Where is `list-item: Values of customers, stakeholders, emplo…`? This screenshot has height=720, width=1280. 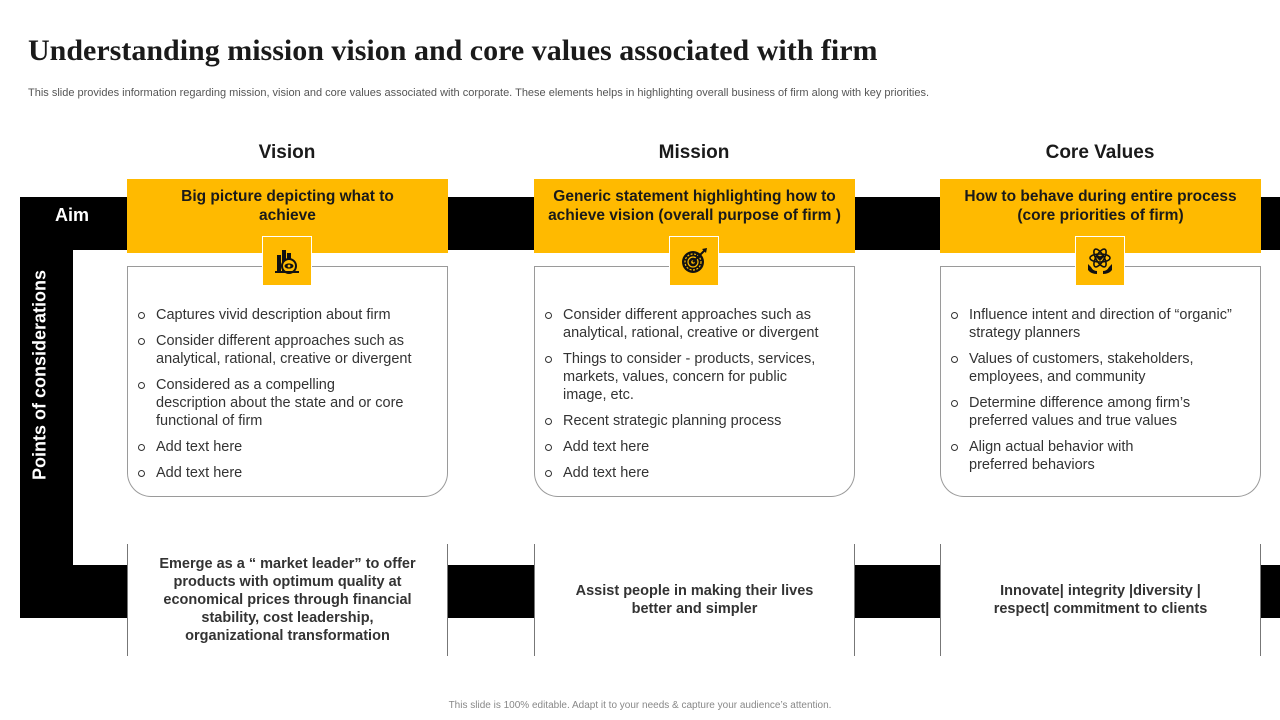 list-item: Values of customers, stakeholders, emplo… is located at coordinates (1096, 368).